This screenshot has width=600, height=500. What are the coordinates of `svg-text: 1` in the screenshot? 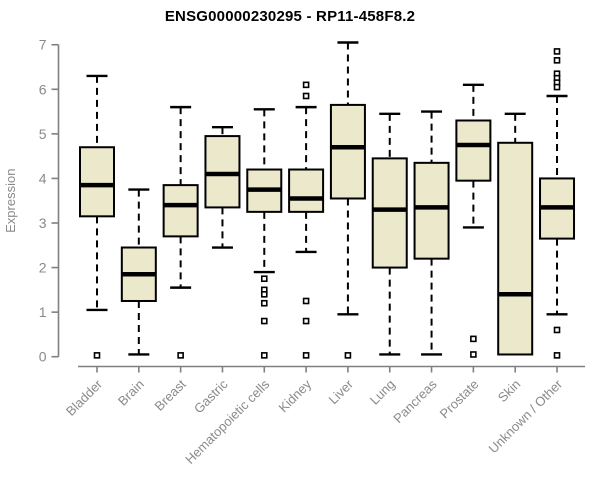 It's located at (43, 312).